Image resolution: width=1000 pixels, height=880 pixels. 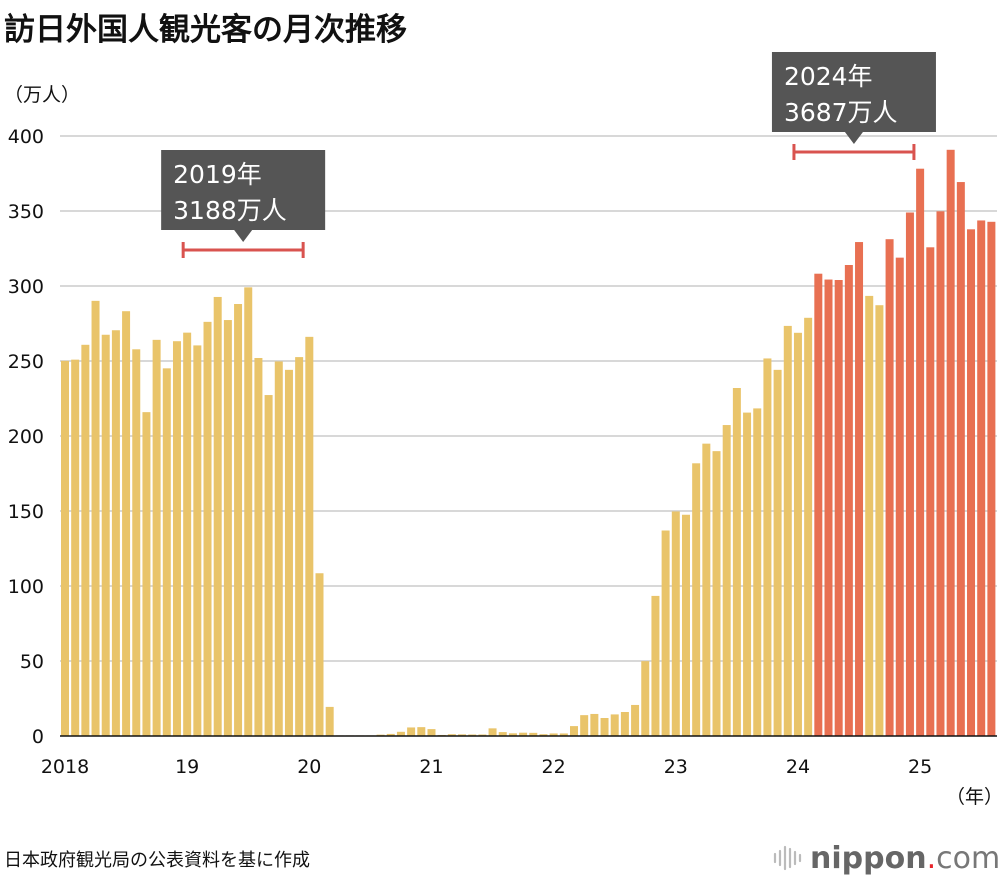 I want to click on nippon-logo: nippon. com, so click(x=886, y=858).